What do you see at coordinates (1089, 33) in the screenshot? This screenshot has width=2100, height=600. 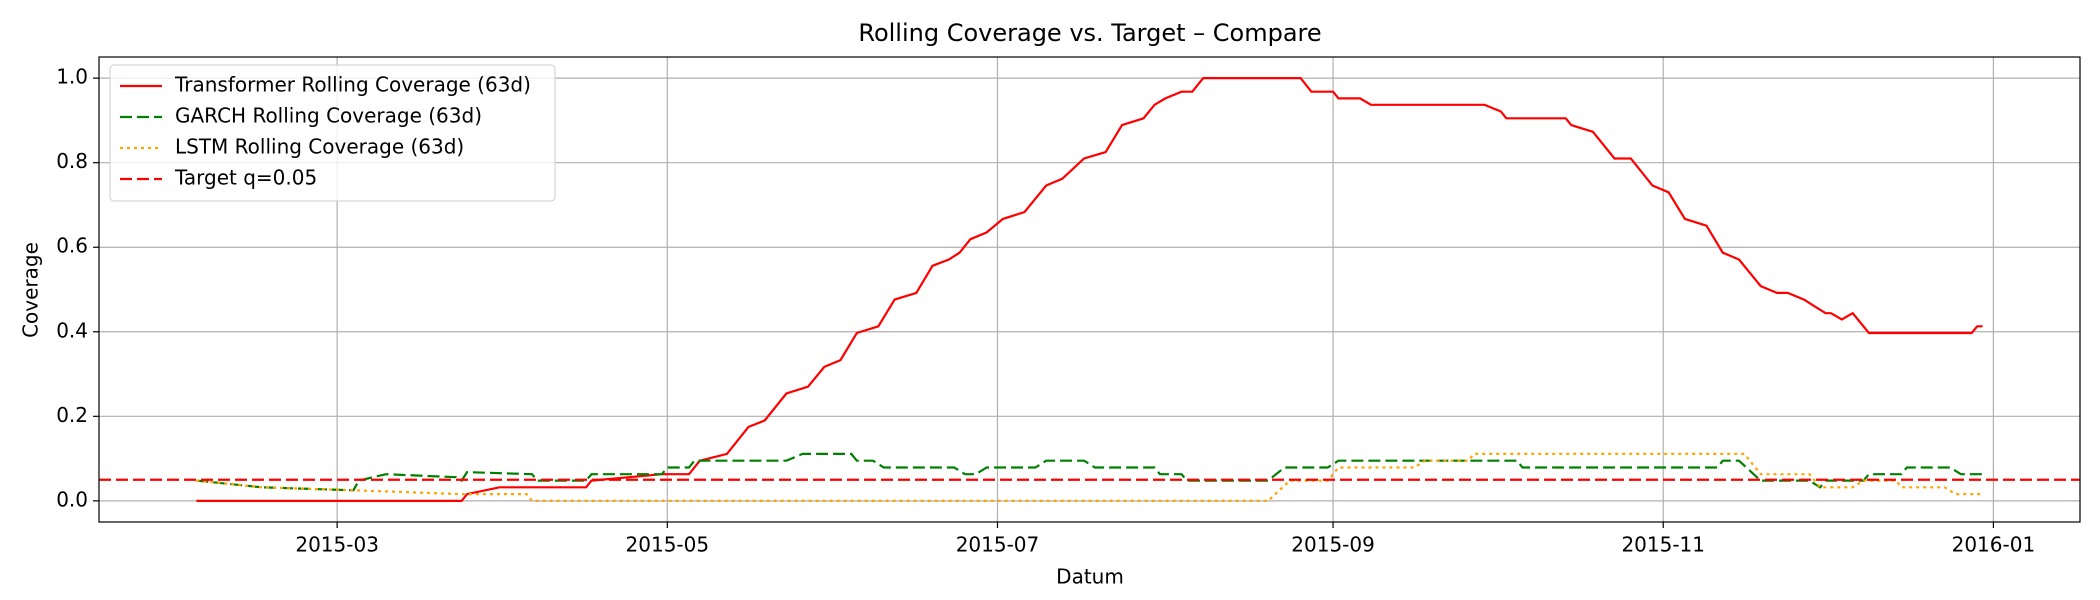 I see `chart-title: Rolling Coverage vs. Target – Compare` at bounding box center [1089, 33].